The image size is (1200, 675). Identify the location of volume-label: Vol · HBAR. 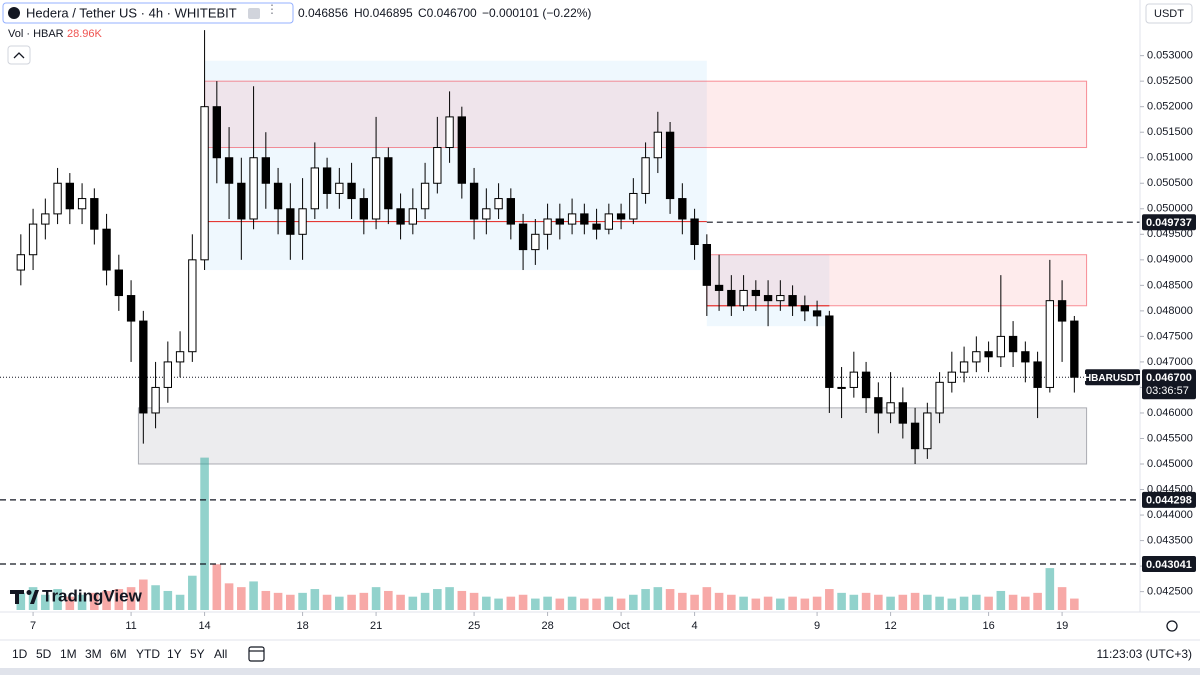
(36, 34).